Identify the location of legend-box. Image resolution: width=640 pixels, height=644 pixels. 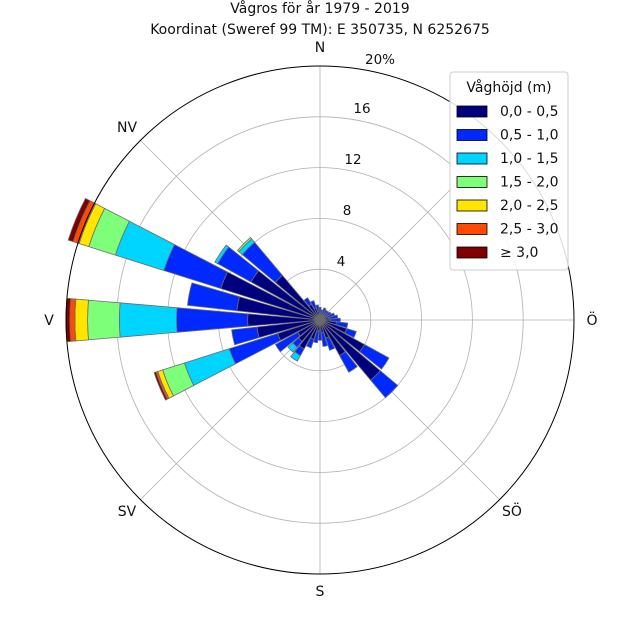
(509, 171).